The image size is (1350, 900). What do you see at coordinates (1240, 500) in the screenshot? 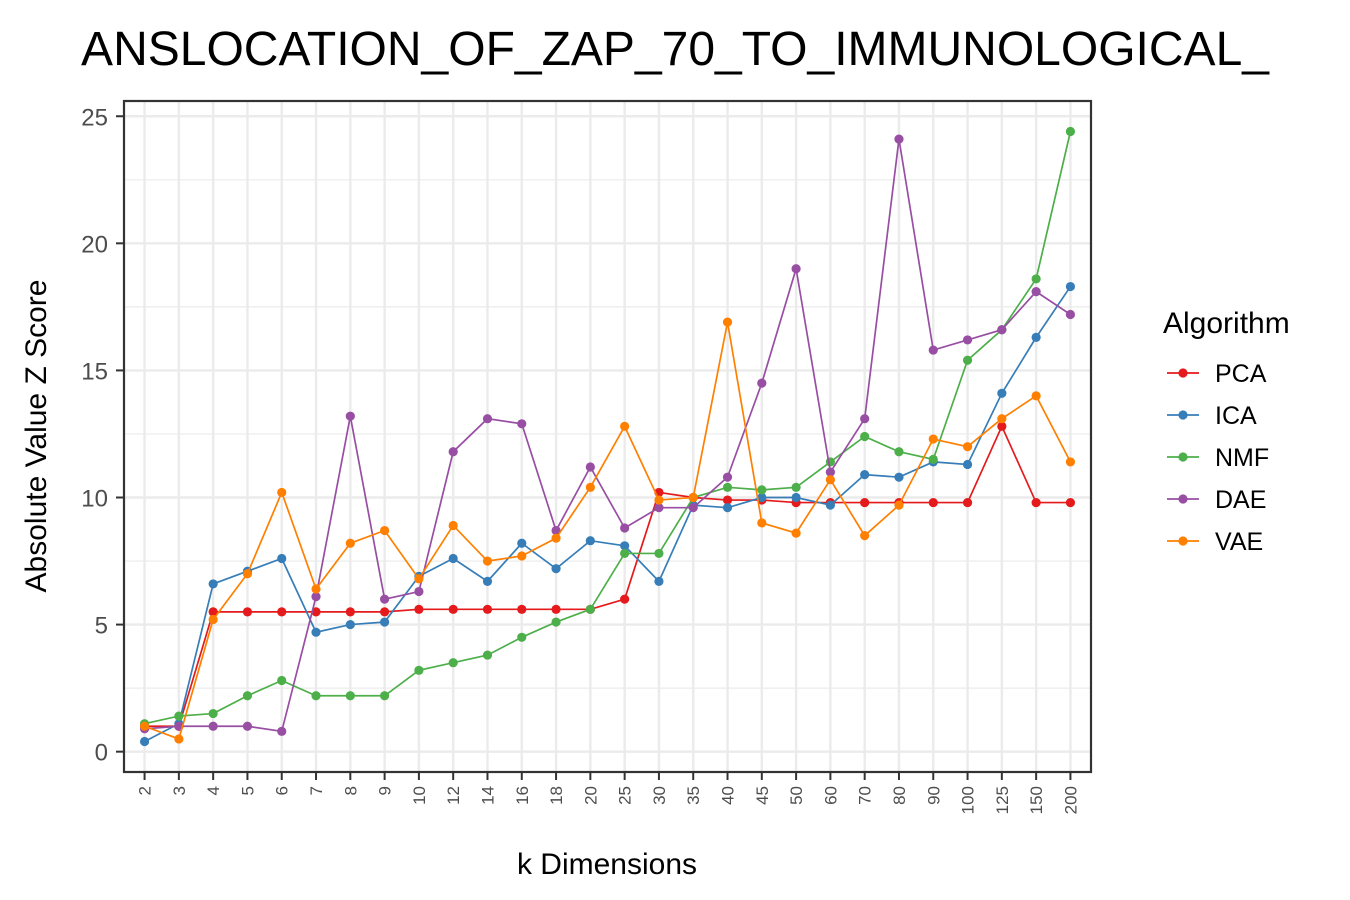
I see `legend-label-dae: DAE` at bounding box center [1240, 500].